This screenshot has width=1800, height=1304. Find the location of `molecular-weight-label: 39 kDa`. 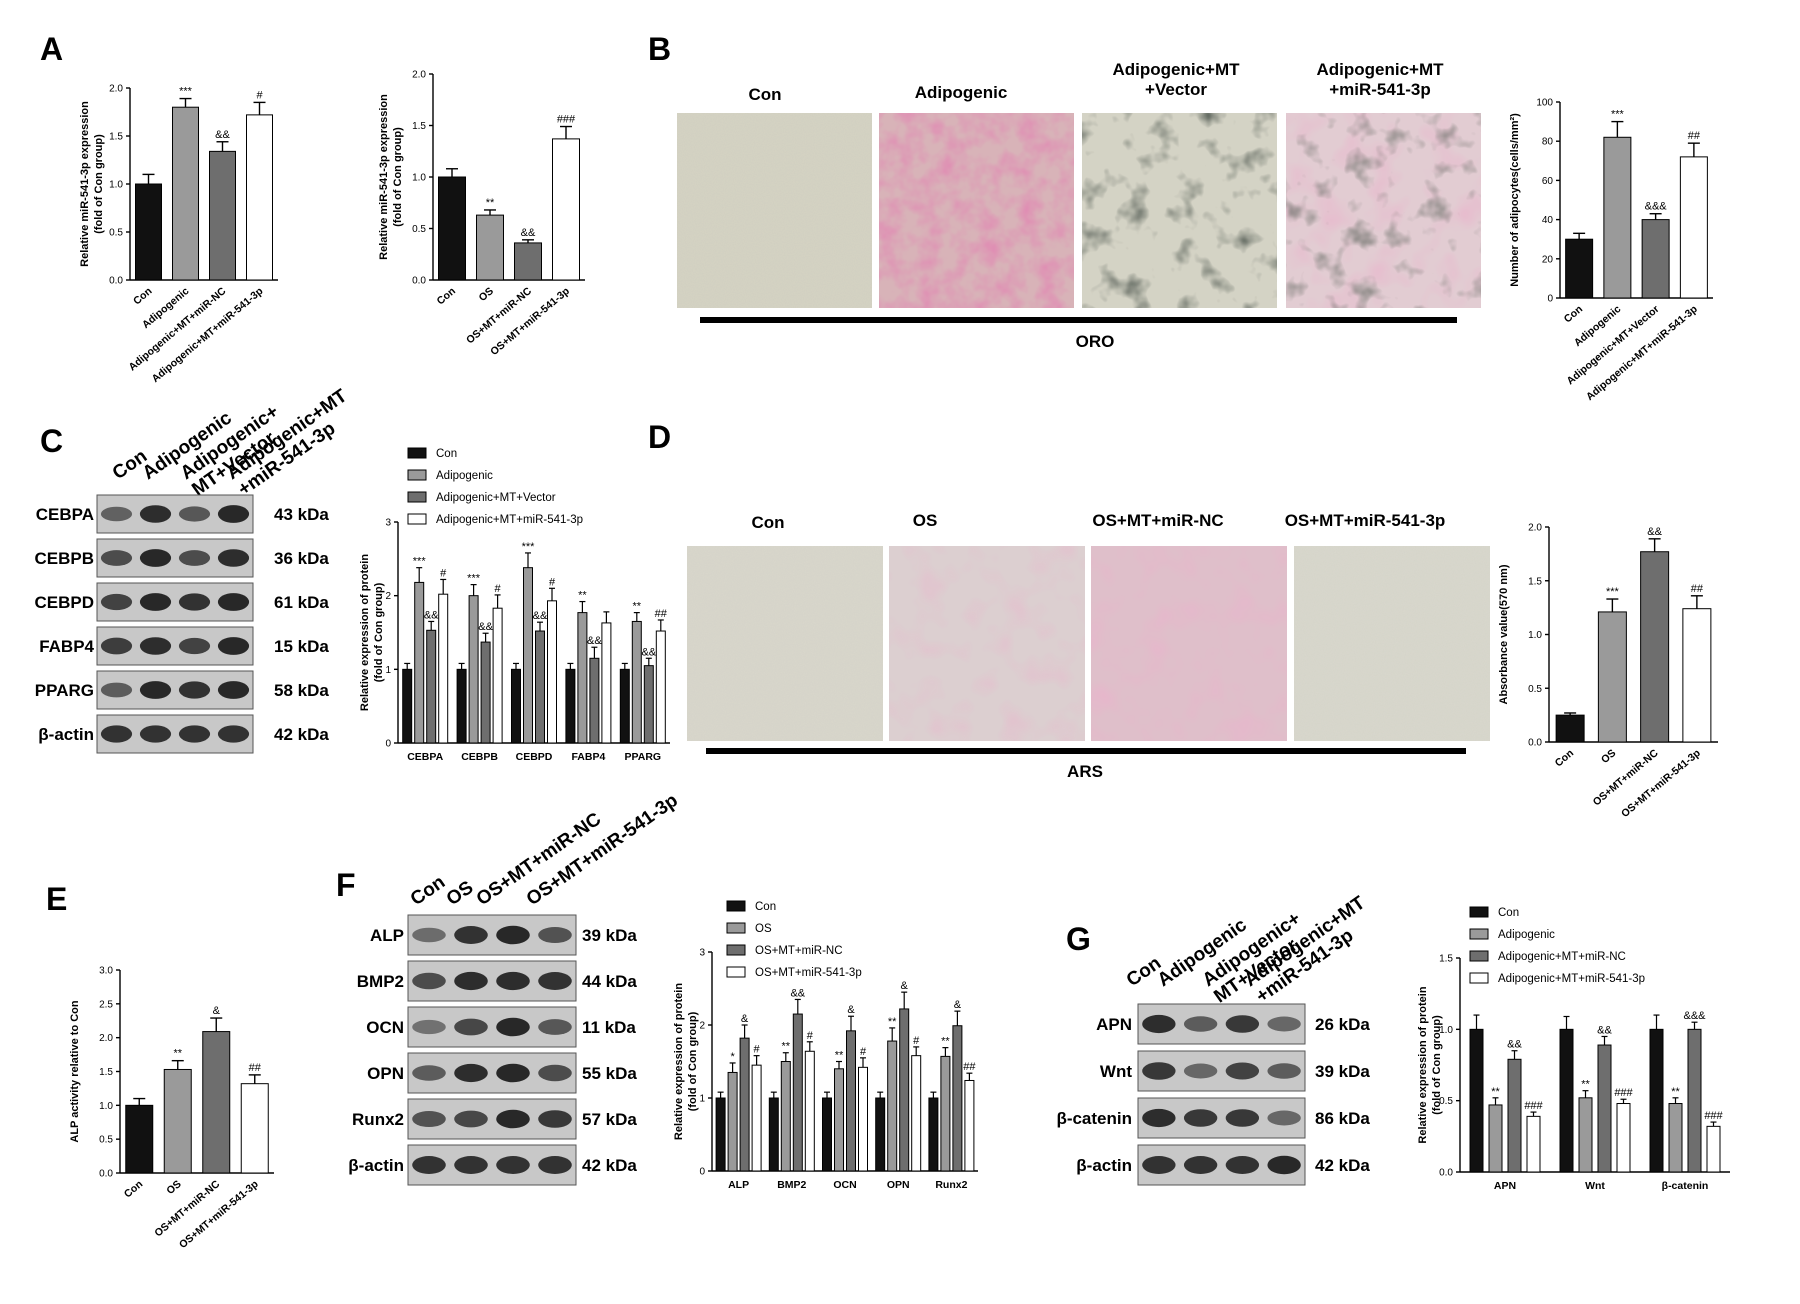

molecular-weight-label: 39 kDa is located at coordinates (609, 935).